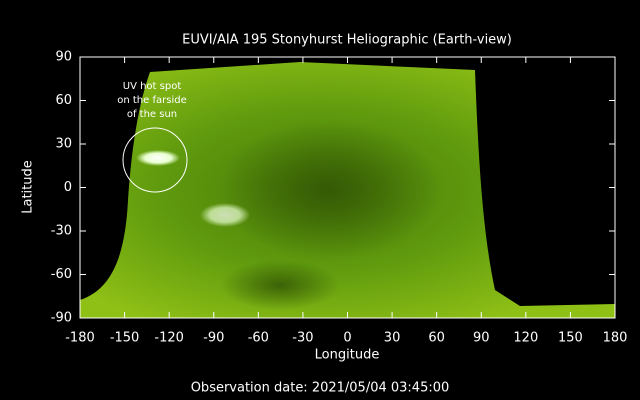 This screenshot has width=640, height=400. What do you see at coordinates (302, 338) in the screenshot?
I see `x-tick-label: -30` at bounding box center [302, 338].